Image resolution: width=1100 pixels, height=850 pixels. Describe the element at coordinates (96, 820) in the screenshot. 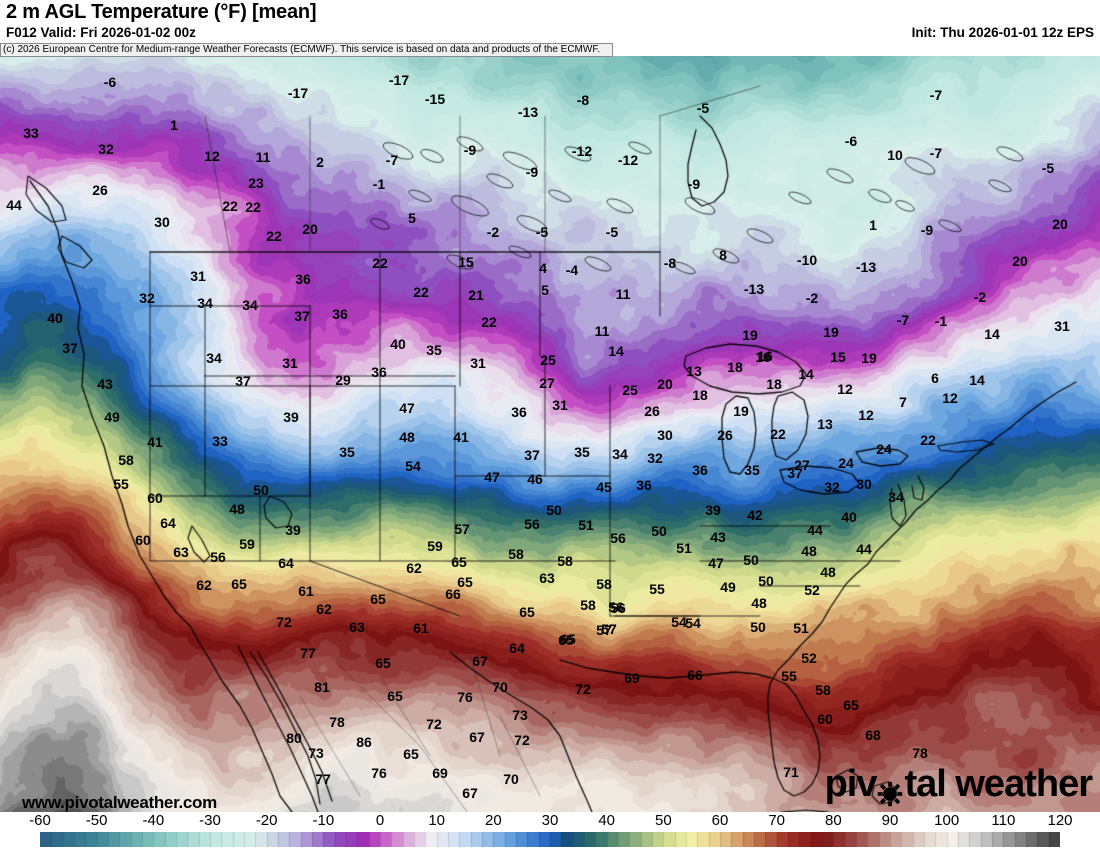

I see `colorbar-tick: -50` at that location.